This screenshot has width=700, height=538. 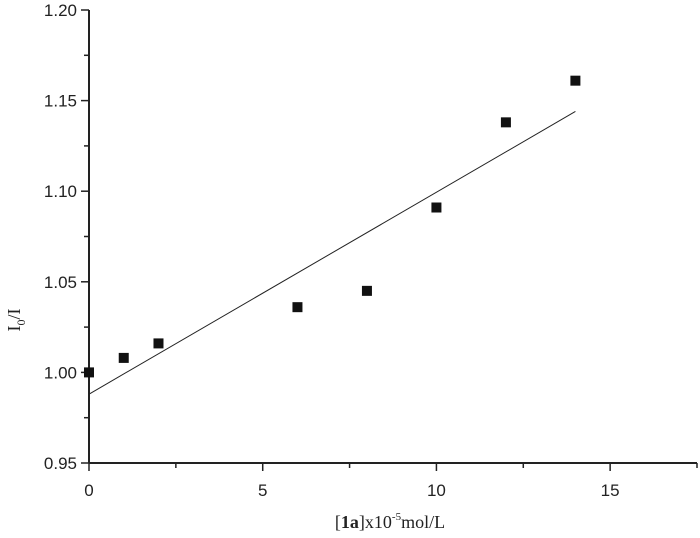 I want to click on x-tick-label: 10, so click(x=436, y=490).